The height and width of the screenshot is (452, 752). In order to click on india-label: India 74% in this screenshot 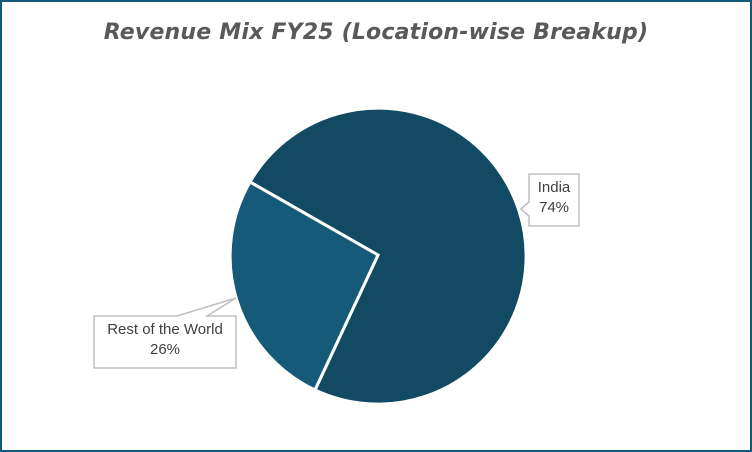, I will do `click(554, 198)`.